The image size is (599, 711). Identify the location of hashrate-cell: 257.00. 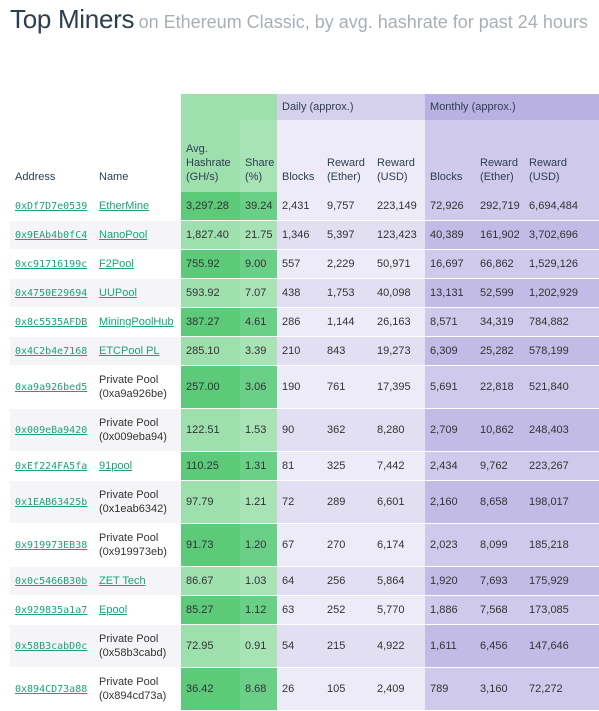
(210, 387).